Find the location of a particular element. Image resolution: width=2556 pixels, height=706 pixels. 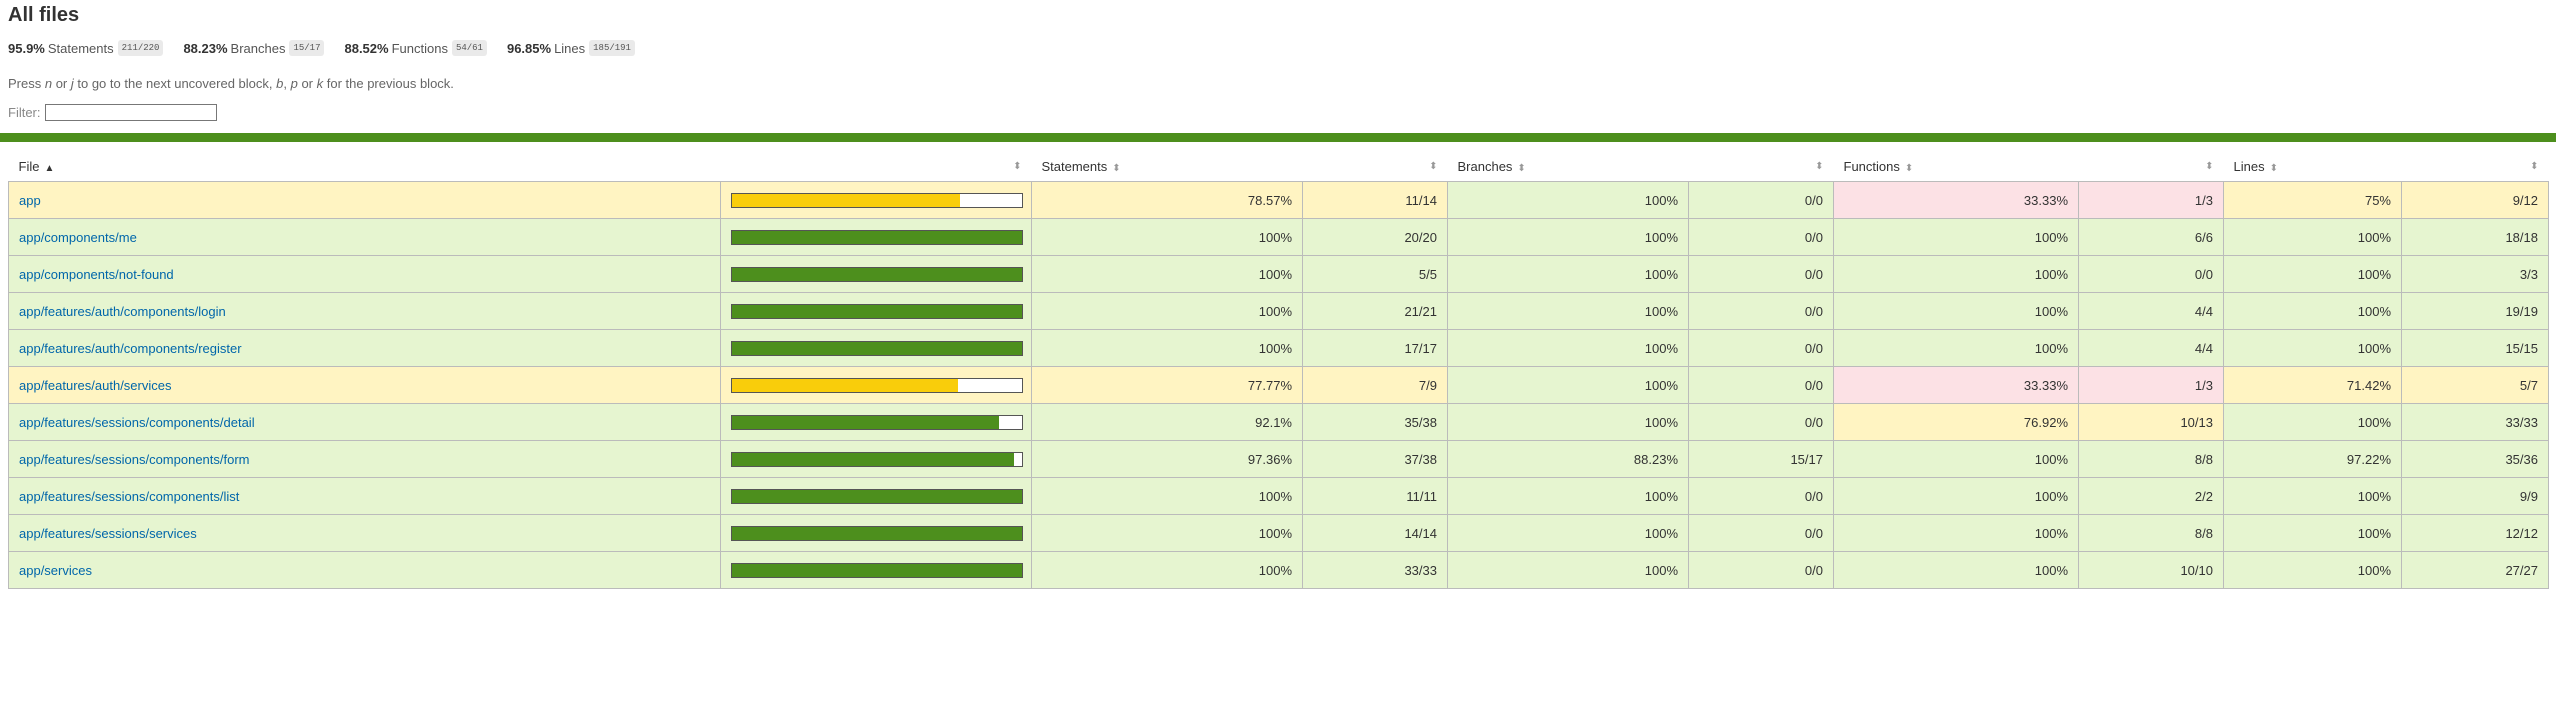

functions-count-cell: 2/2 is located at coordinates (2151, 496).